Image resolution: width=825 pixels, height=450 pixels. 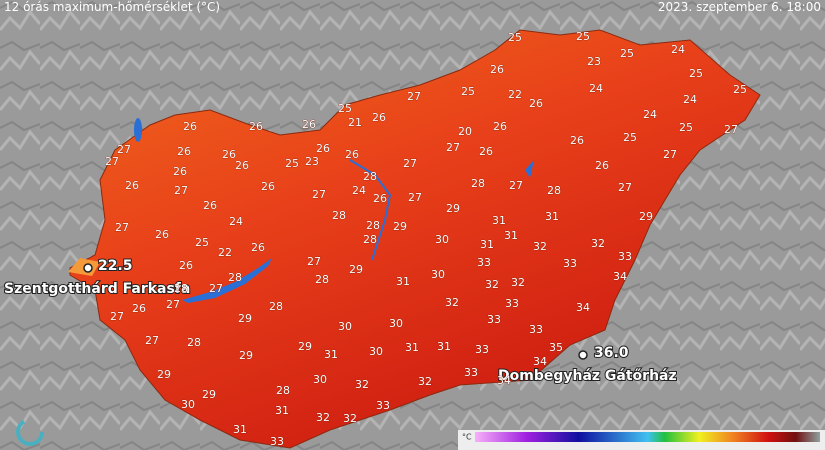 I want to click on colorbar-scale, so click(x=647, y=437).